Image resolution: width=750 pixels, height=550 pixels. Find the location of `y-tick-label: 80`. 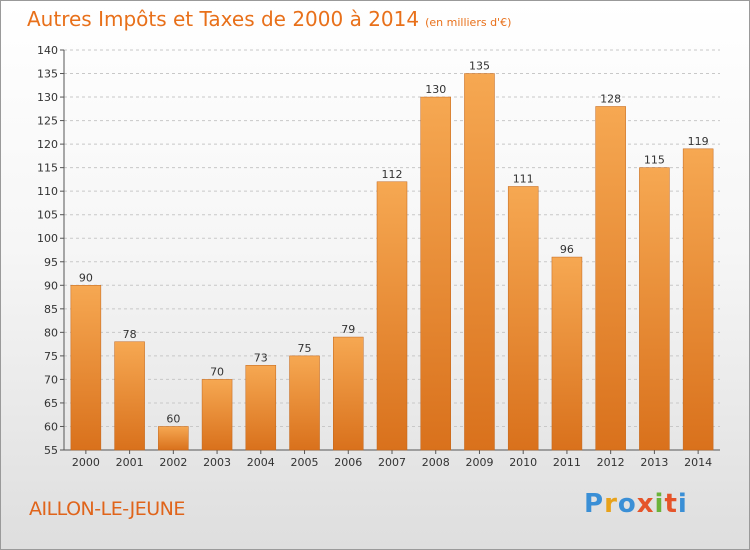

y-tick-label: 80 is located at coordinates (51, 332).